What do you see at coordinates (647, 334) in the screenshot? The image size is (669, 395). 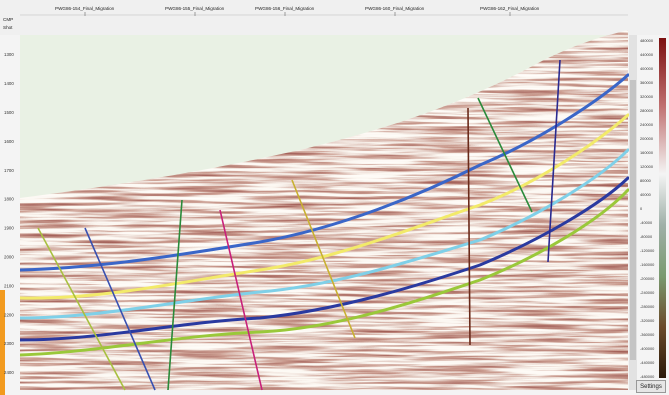 I see `scale-label: -360000` at bounding box center [647, 334].